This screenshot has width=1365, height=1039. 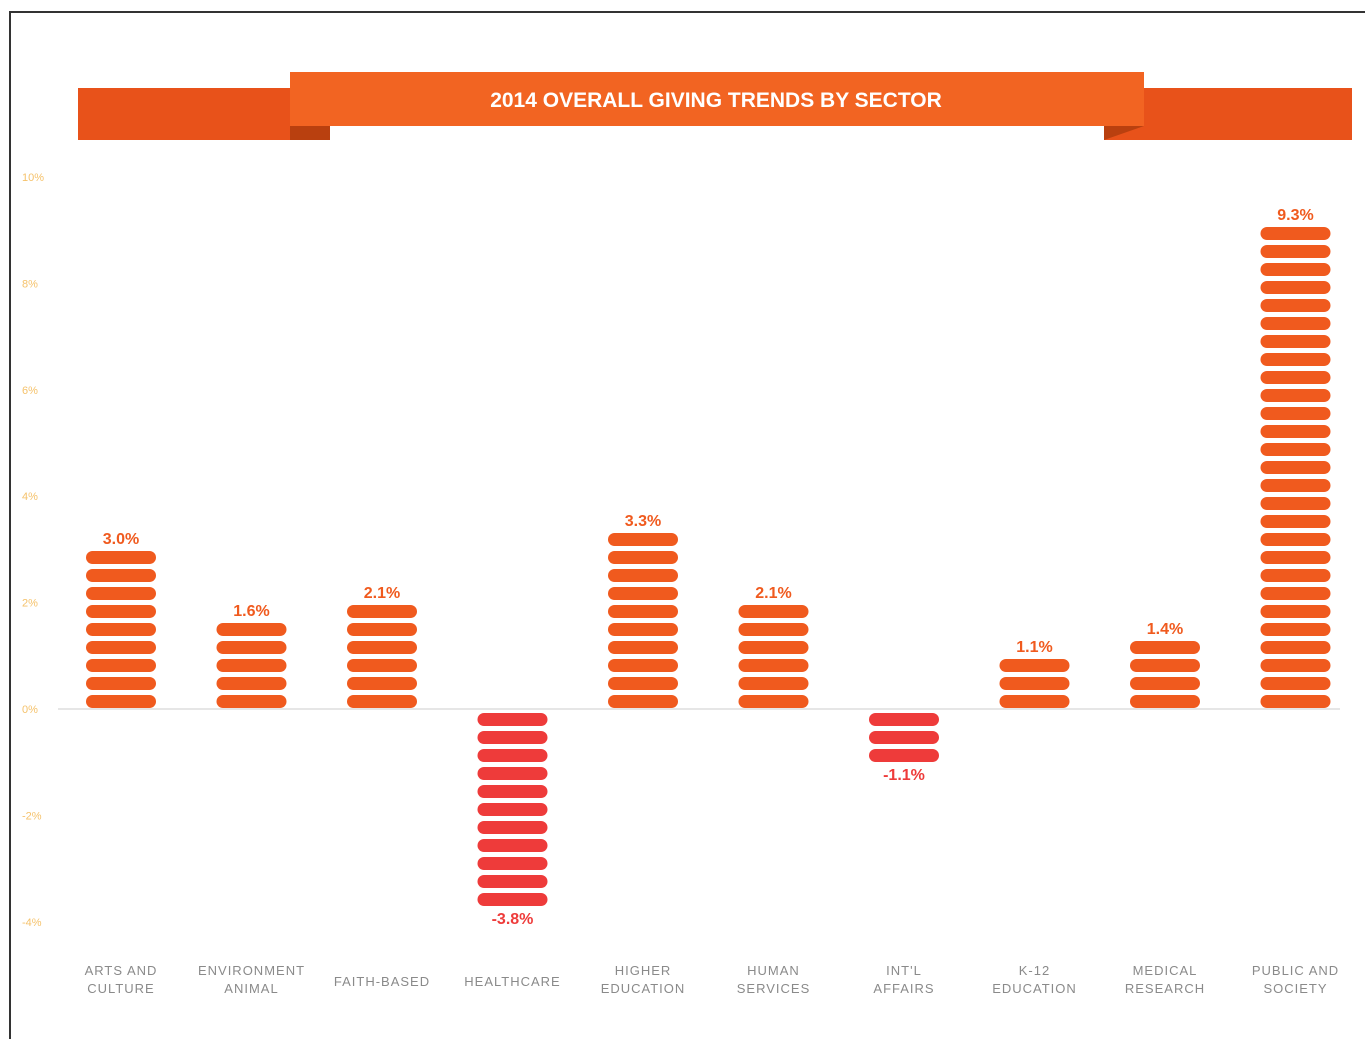 What do you see at coordinates (1034, 979) in the screenshot?
I see `category-label: K-12 EDUCATION` at bounding box center [1034, 979].